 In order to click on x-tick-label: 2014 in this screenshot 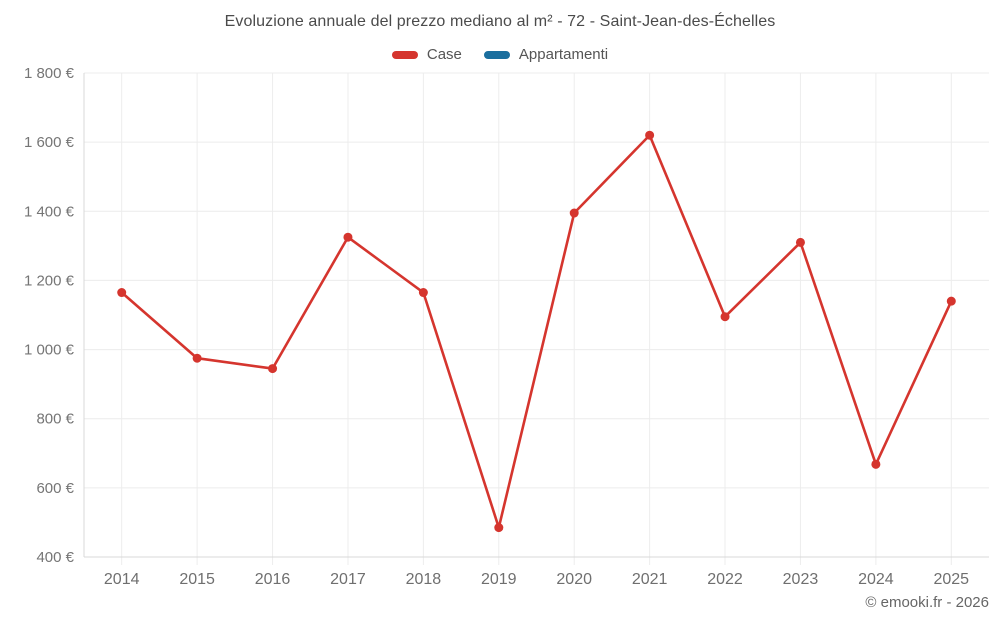, I will do `click(122, 579)`.